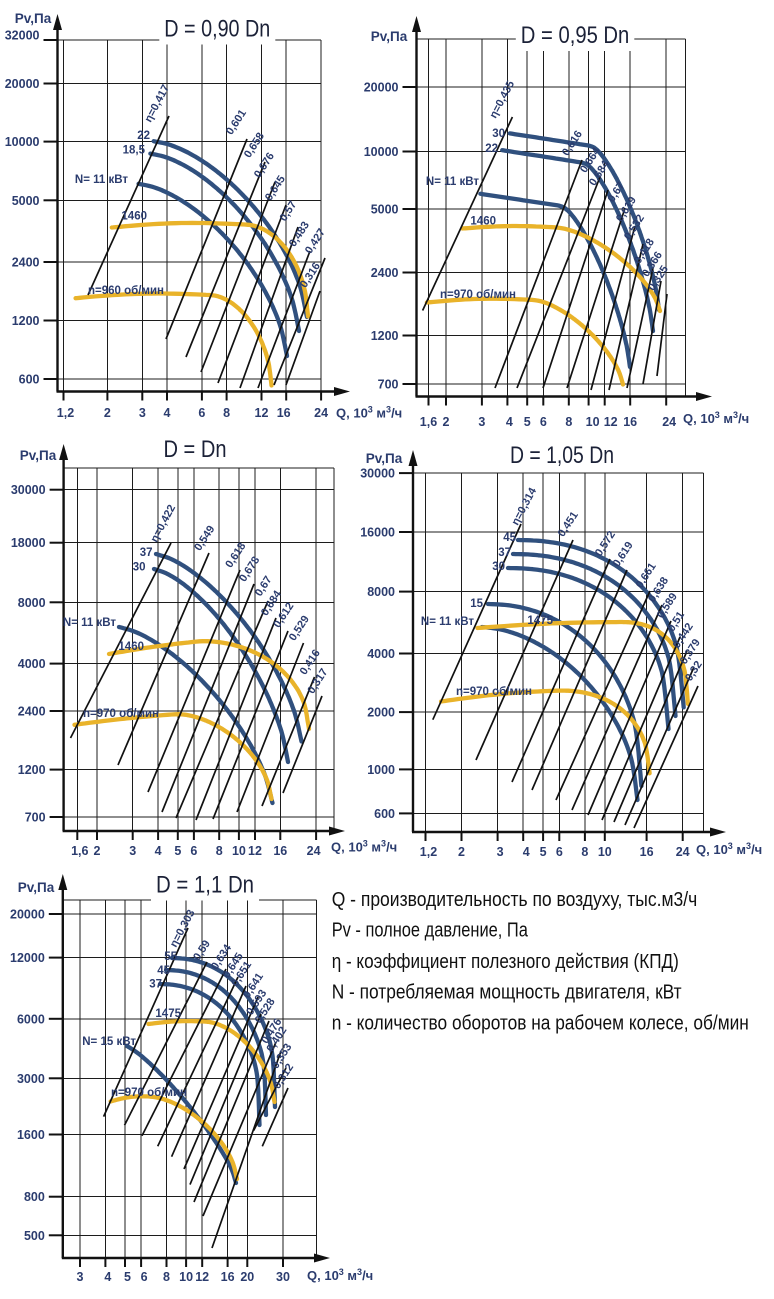 The width and height of the screenshot is (774, 1299). I want to click on svg-text: 500, so click(34, 1236).